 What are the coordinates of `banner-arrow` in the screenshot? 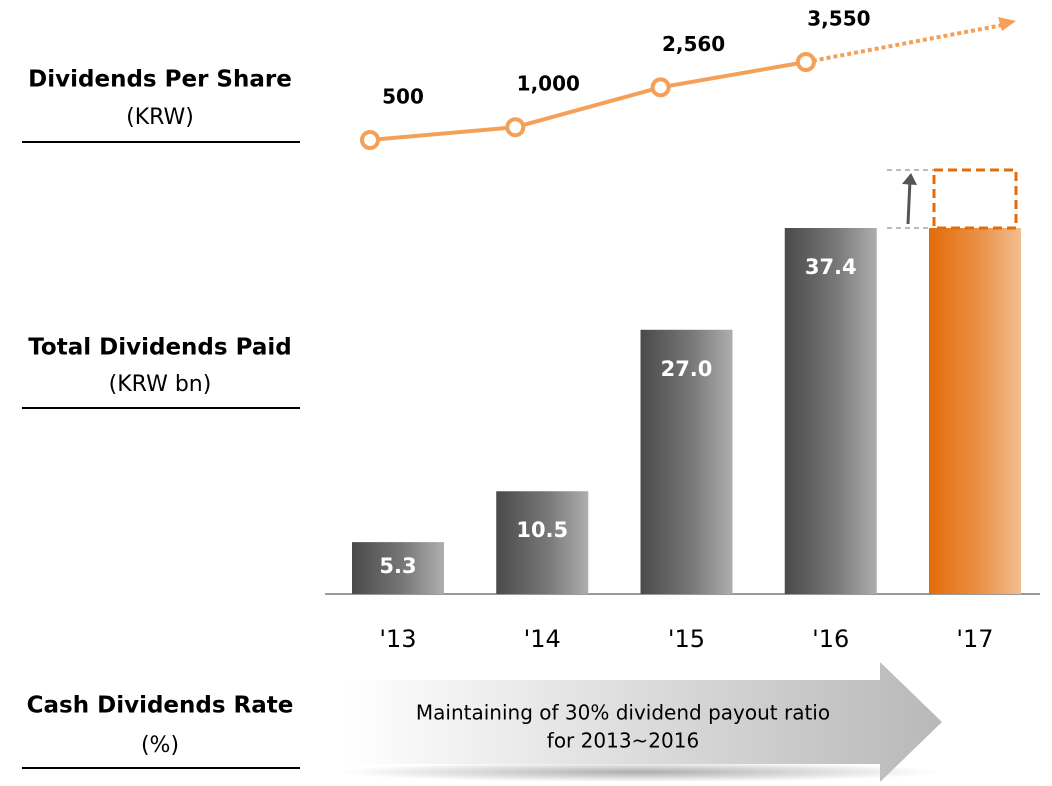 It's located at (643, 722).